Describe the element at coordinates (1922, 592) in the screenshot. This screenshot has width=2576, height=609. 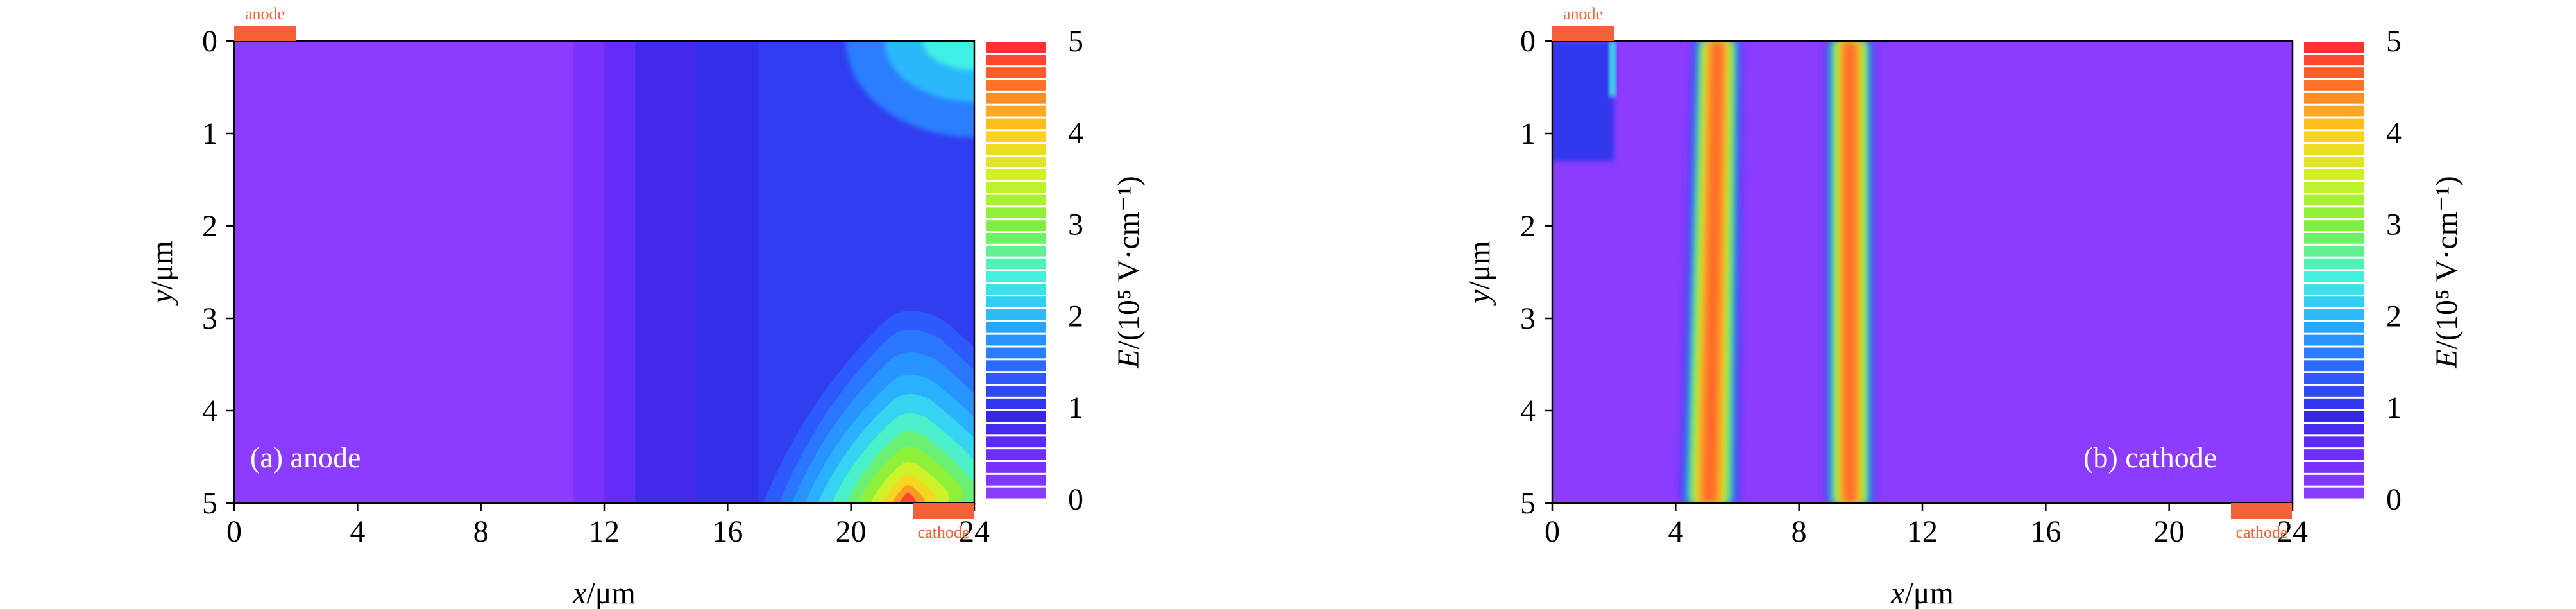
I see `panel-b-x-axis-label: x/μm` at that location.